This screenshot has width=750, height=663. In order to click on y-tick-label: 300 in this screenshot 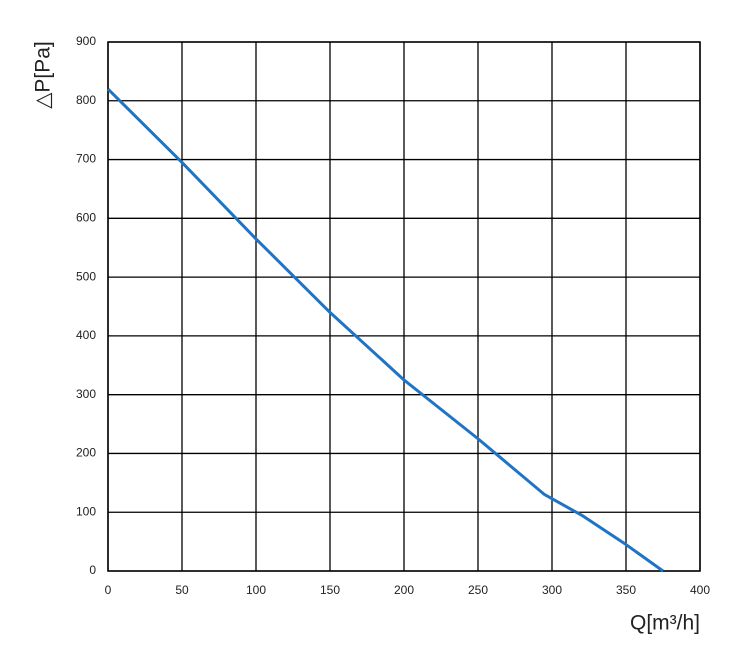, I will do `click(86, 394)`.